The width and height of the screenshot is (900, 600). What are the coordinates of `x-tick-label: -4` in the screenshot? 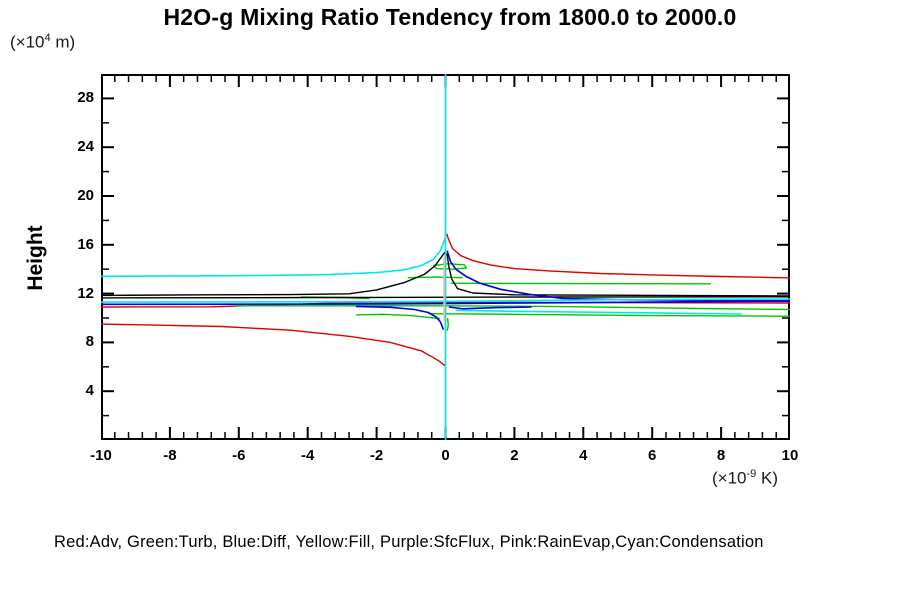 It's located at (308, 455).